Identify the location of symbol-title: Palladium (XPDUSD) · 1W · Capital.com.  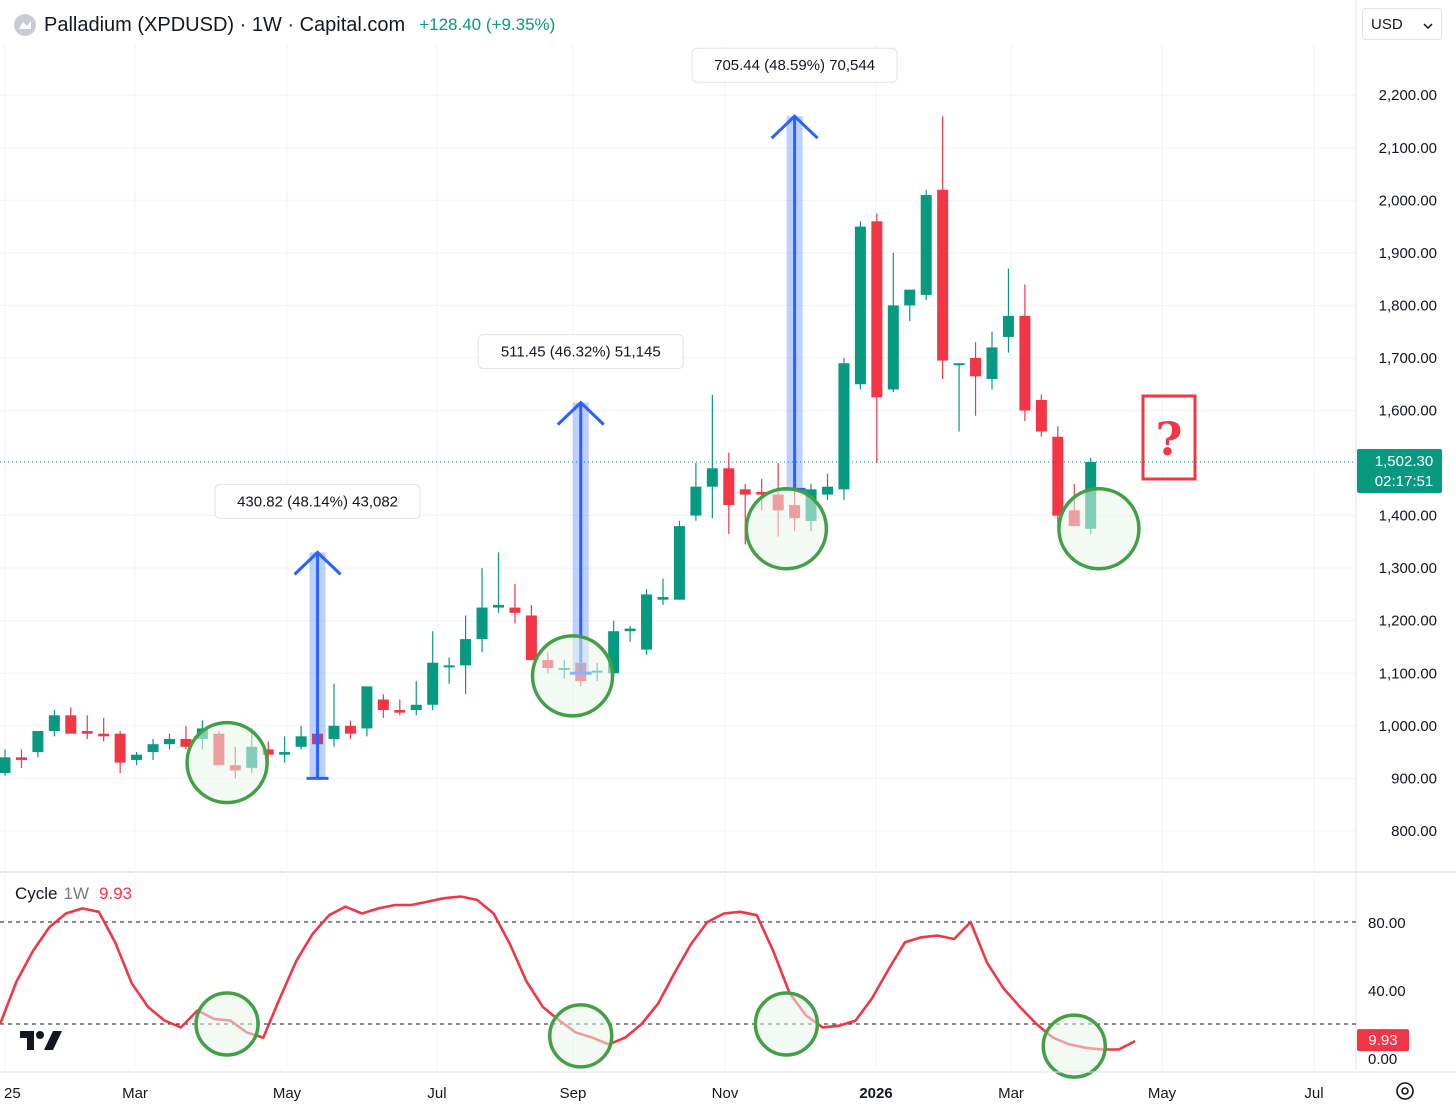
(225, 24).